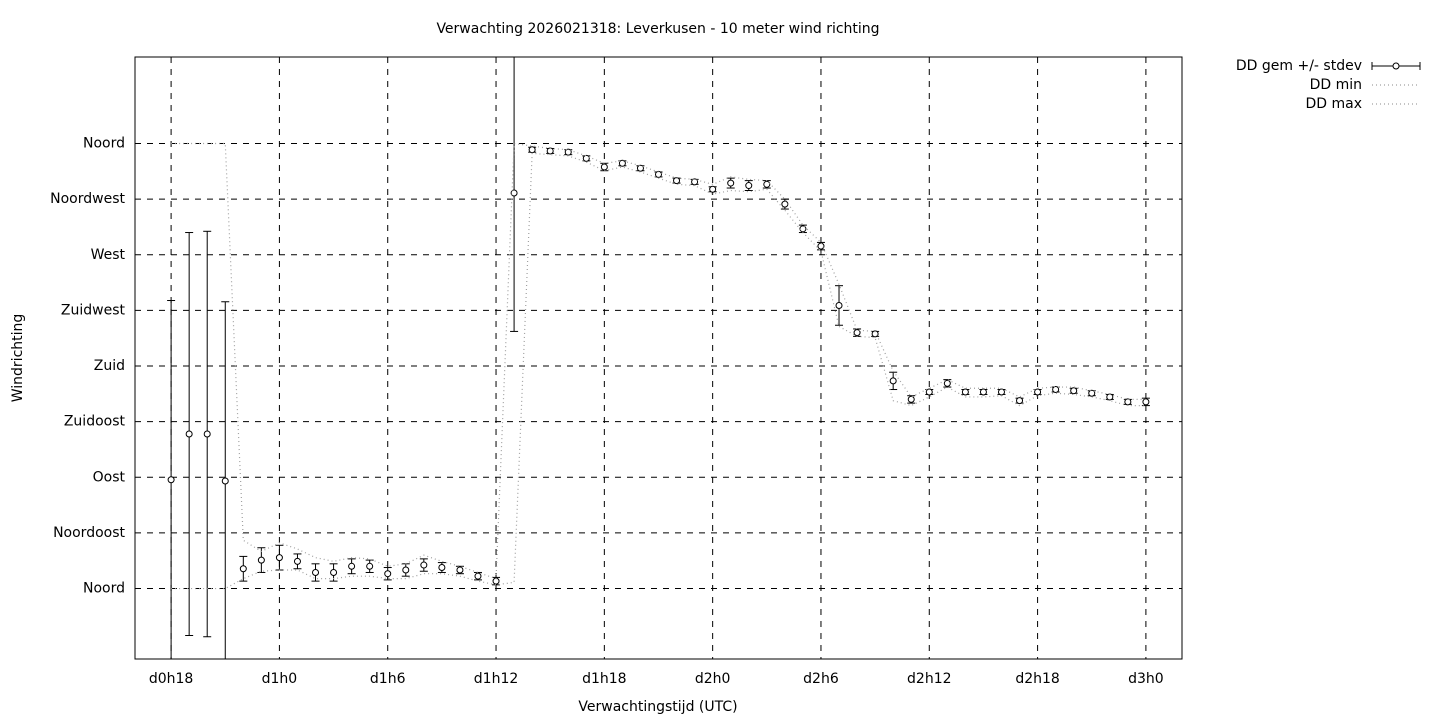 Image resolution: width=1440 pixels, height=720 pixels. What do you see at coordinates (1336, 85) in the screenshot?
I see `legend-label: DD min` at bounding box center [1336, 85].